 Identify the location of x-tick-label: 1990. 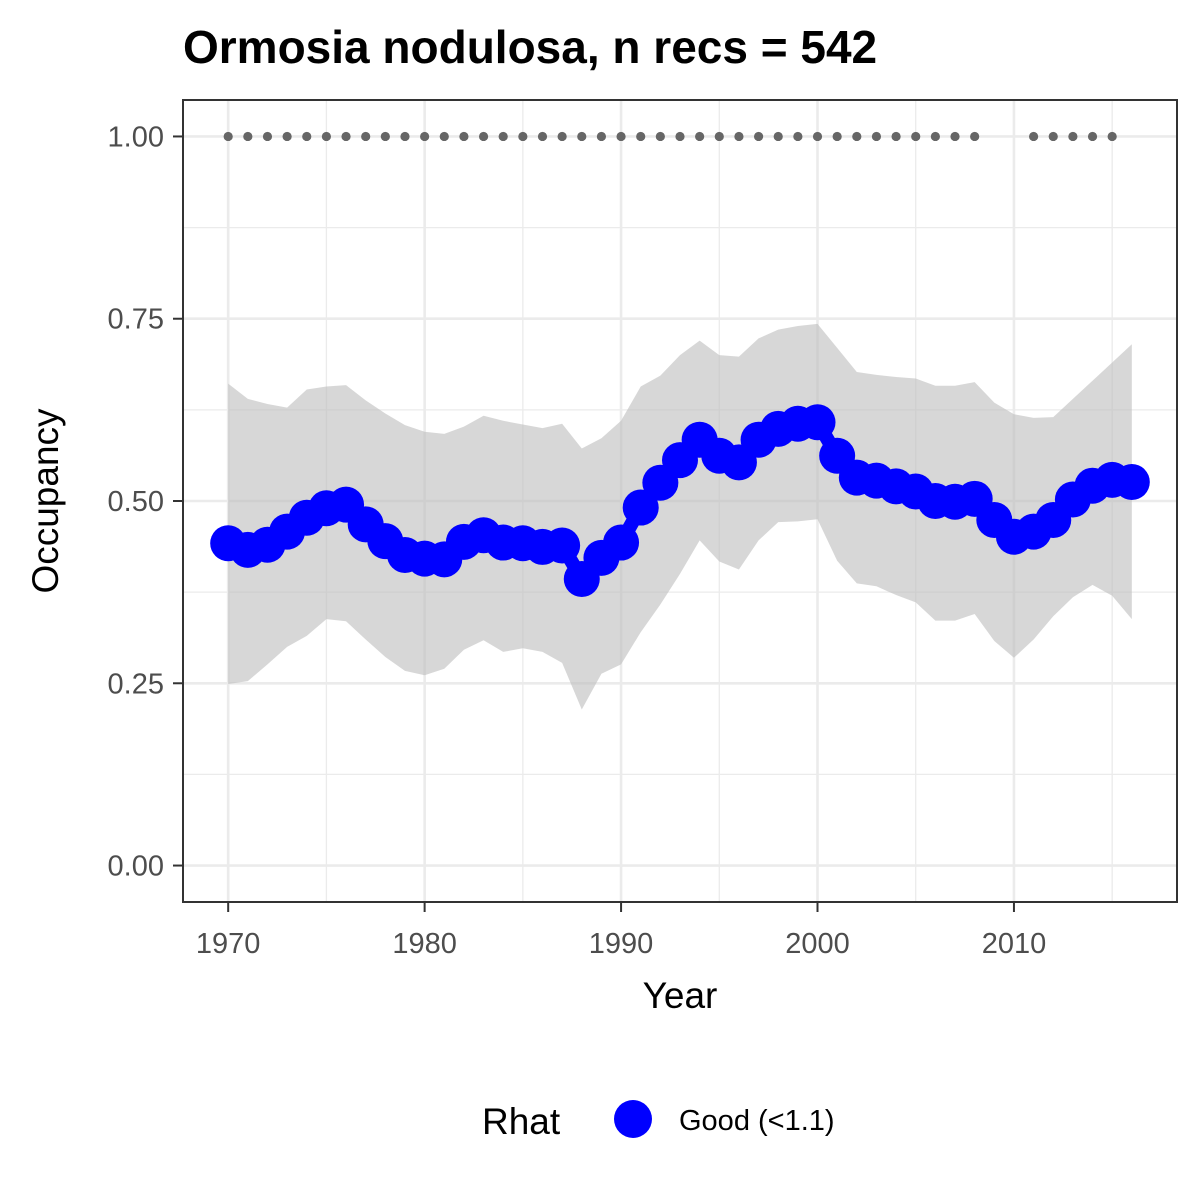
(621, 944).